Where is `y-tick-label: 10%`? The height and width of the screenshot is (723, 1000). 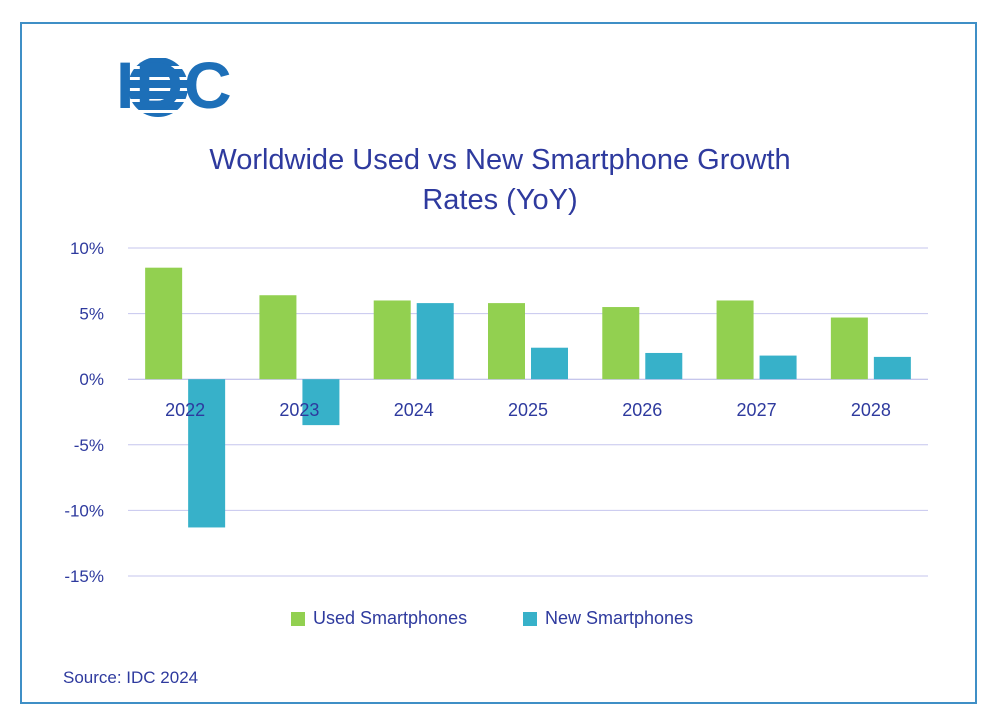 y-tick-label: 10% is located at coordinates (87, 248).